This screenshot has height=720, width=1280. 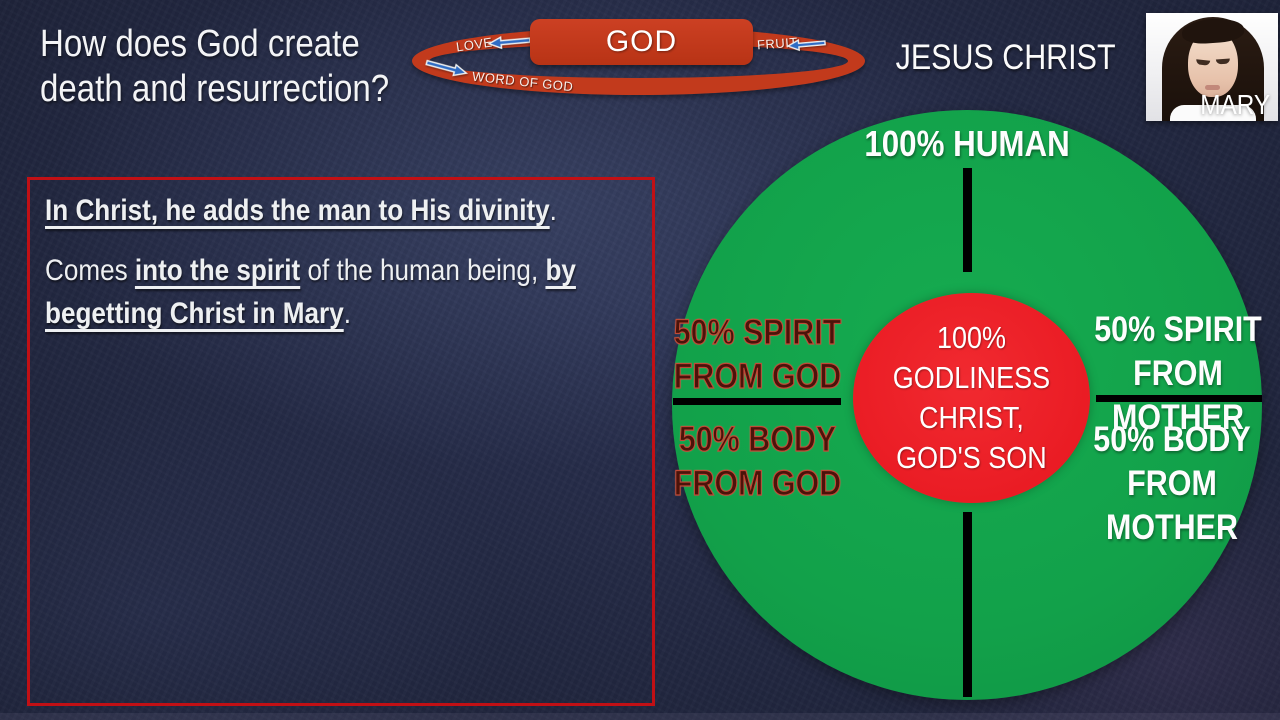 I want to click on spirit-from-god-line2: FROM GOD, so click(x=757, y=376).